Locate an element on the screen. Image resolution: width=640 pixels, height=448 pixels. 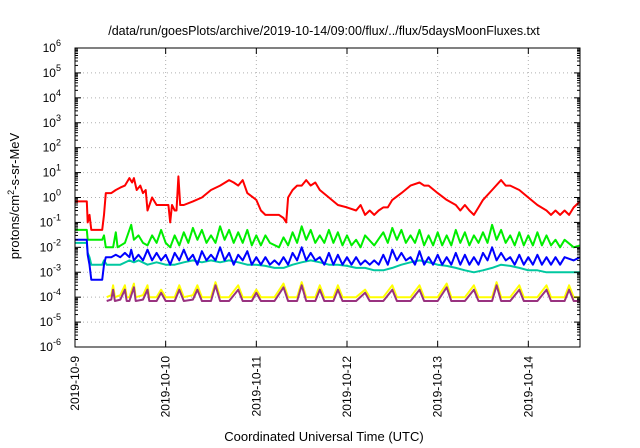
y-tick-label: 10⁶ is located at coordinates (52, 46).